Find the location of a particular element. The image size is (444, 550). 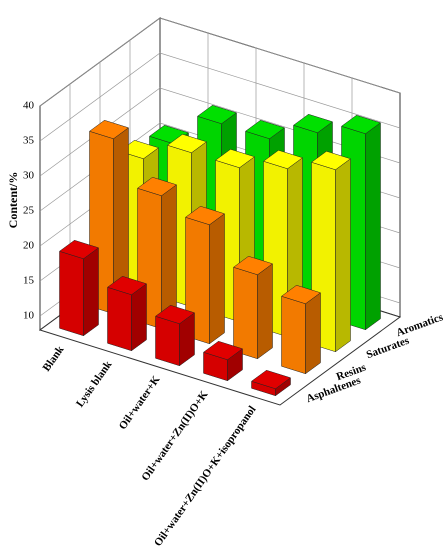

x-tick-label: Oil+water+Zn(II)O+K+isopropanol is located at coordinates (205, 476).